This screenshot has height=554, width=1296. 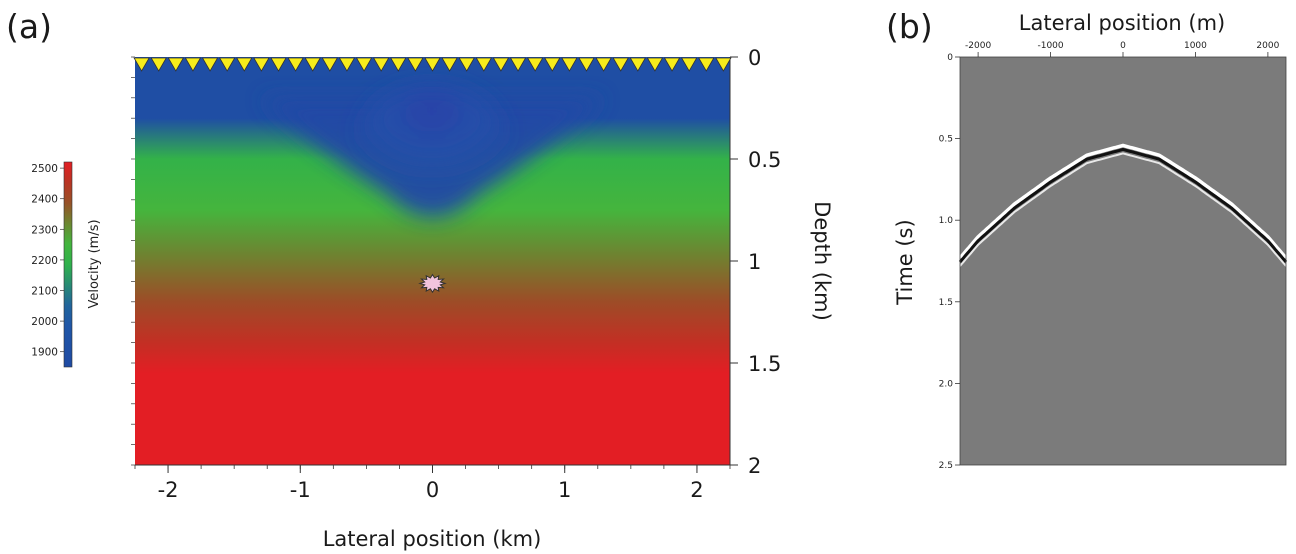 I want to click on plot-a-x-tick-label: 1, so click(x=564, y=490).